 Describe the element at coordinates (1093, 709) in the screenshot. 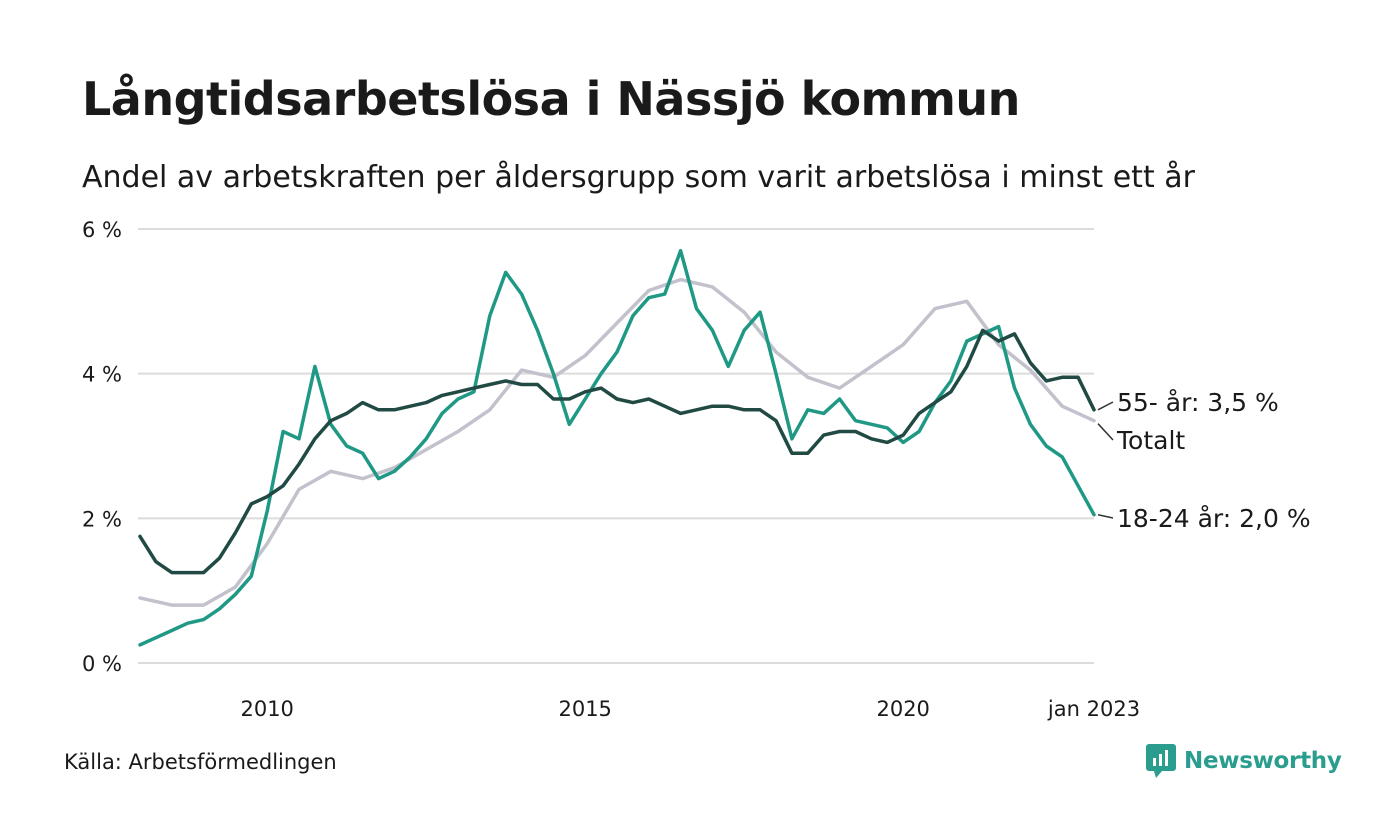

I see `x-tick-label: jan 2023` at that location.